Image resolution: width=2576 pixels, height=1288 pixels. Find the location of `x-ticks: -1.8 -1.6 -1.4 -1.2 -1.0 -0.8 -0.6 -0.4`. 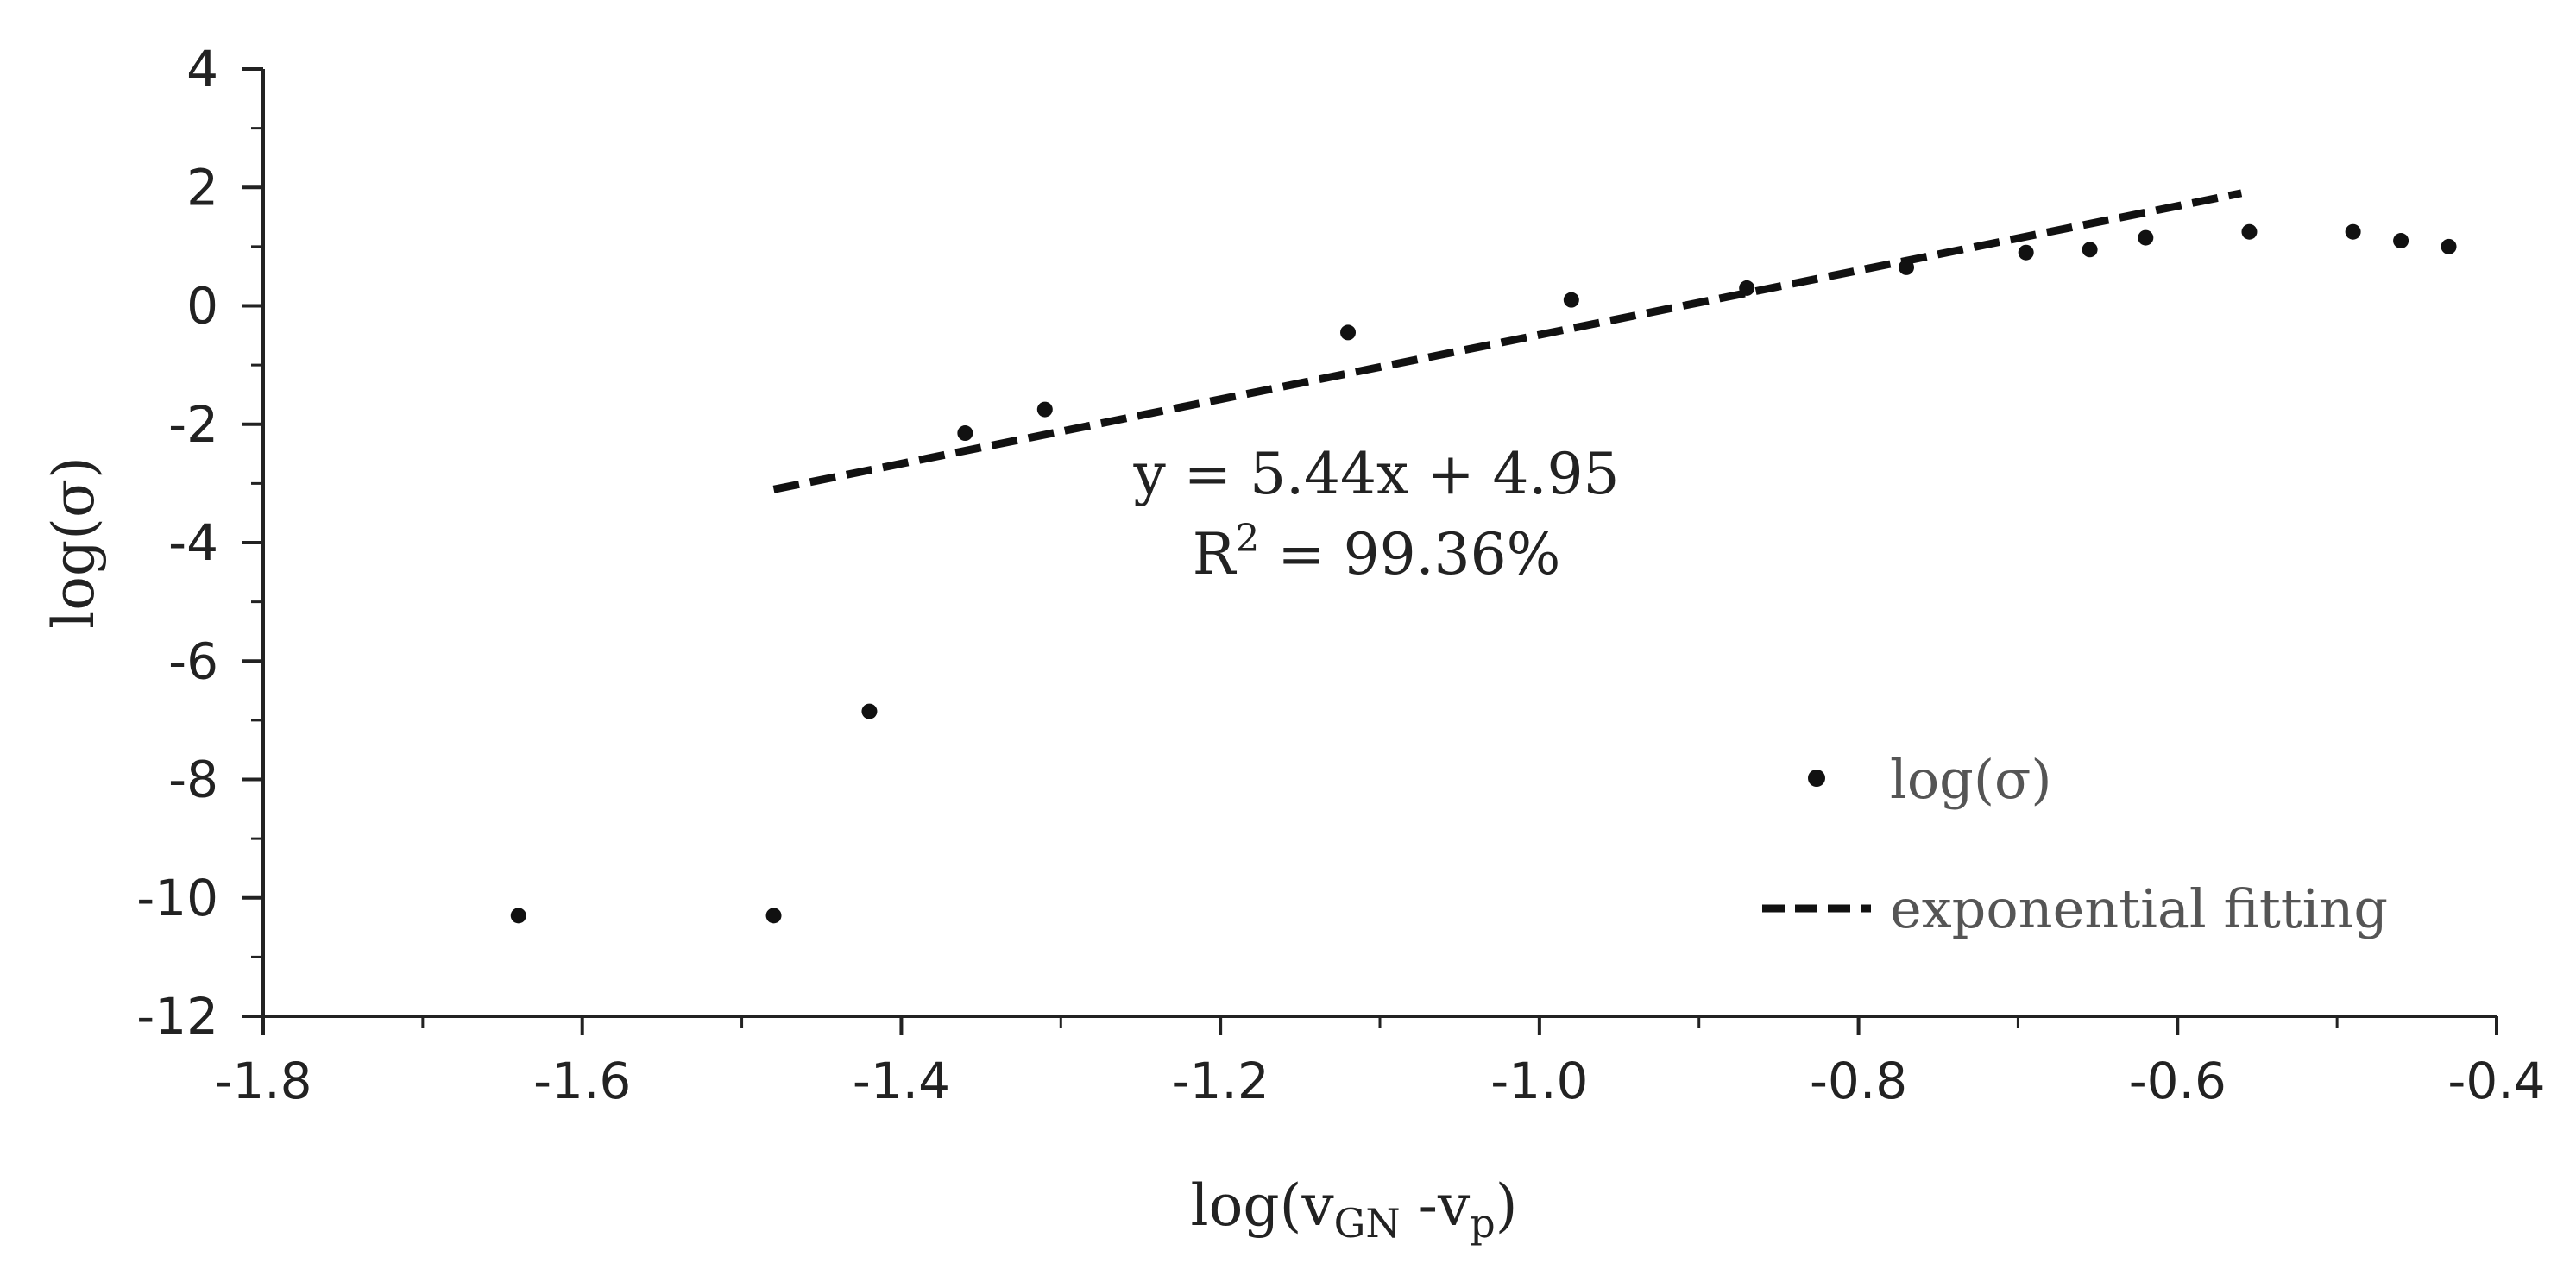

x-ticks: -1.8 -1.6 -1.4 -1.2 -1.0 -0.8 -0.6 -0.4 is located at coordinates (1380, 1063).